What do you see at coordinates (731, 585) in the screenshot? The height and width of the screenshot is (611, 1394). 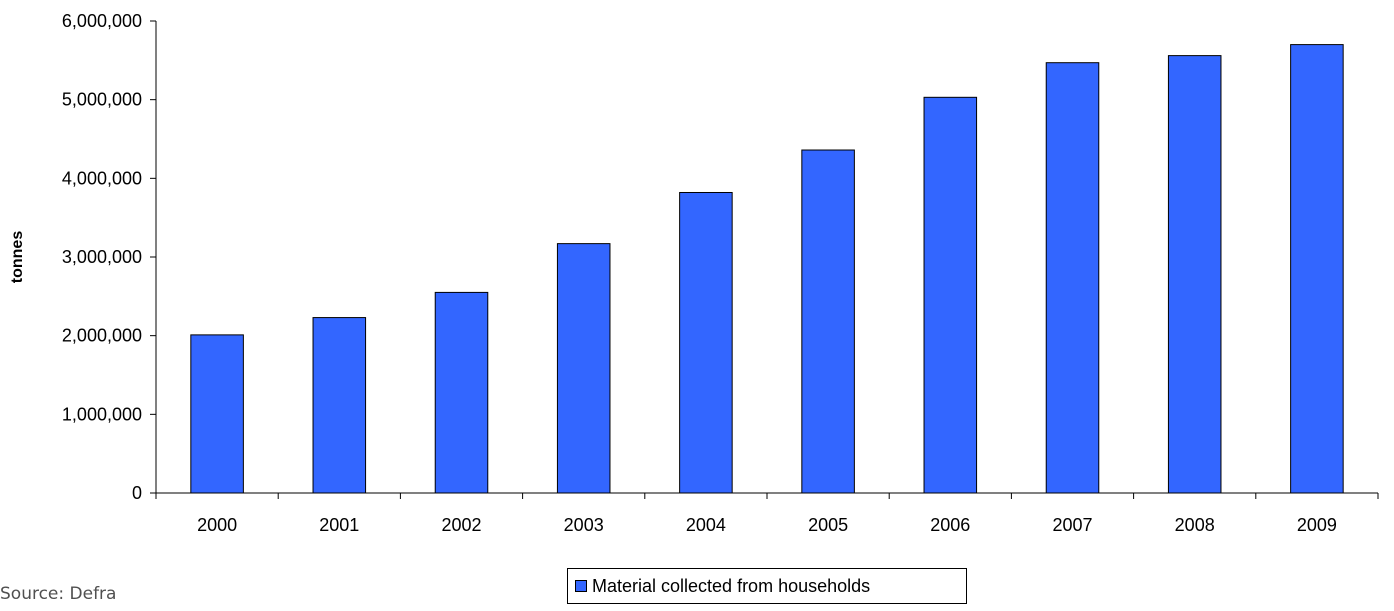 I see `legend-label: Material collected from households` at bounding box center [731, 585].